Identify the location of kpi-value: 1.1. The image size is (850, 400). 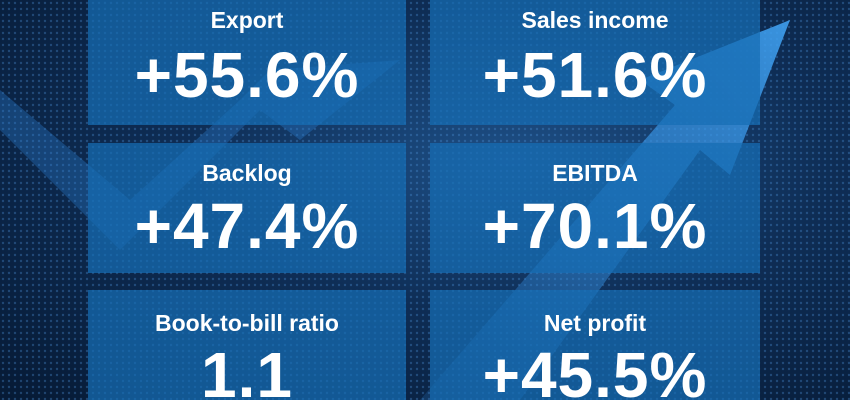
(247, 369).